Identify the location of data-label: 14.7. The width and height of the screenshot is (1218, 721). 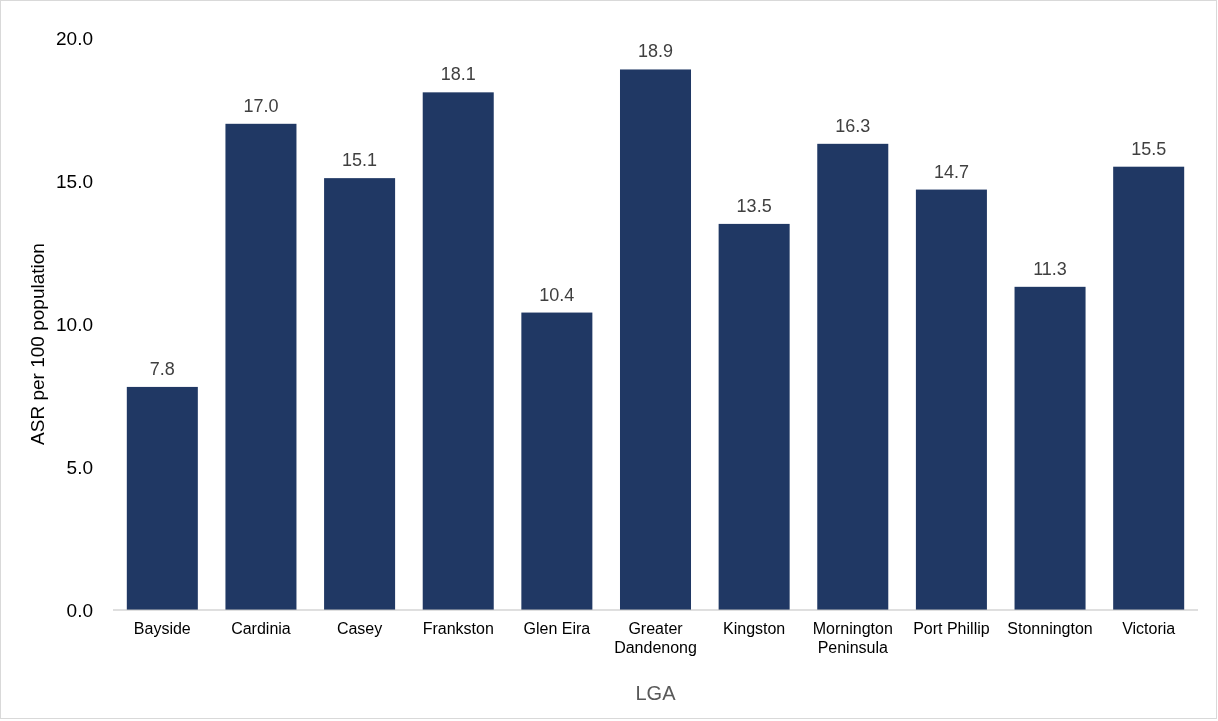
(951, 171).